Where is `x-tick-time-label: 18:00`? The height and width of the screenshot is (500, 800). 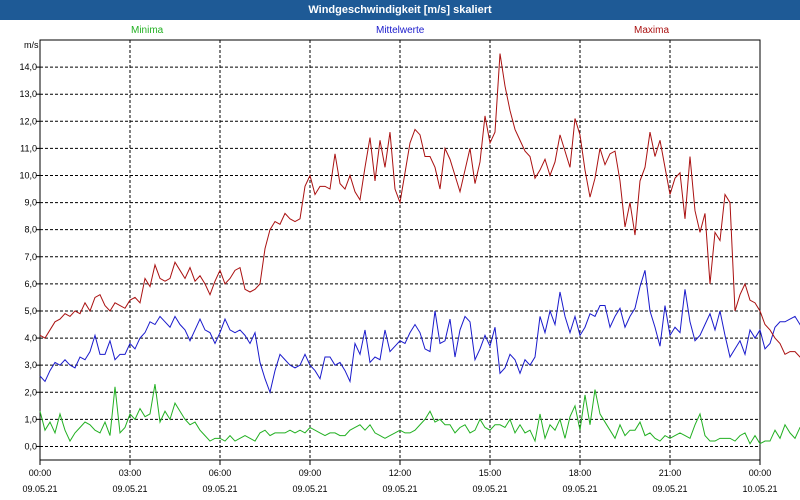
x-tick-time-label: 18:00 is located at coordinates (580, 473).